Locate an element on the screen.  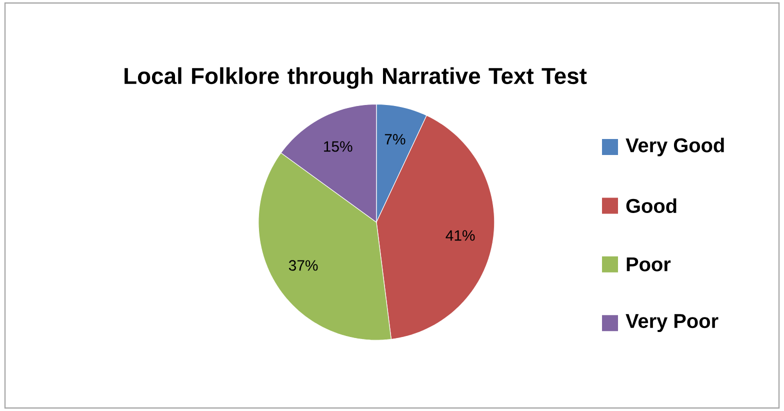
data-label: 41% is located at coordinates (460, 235).